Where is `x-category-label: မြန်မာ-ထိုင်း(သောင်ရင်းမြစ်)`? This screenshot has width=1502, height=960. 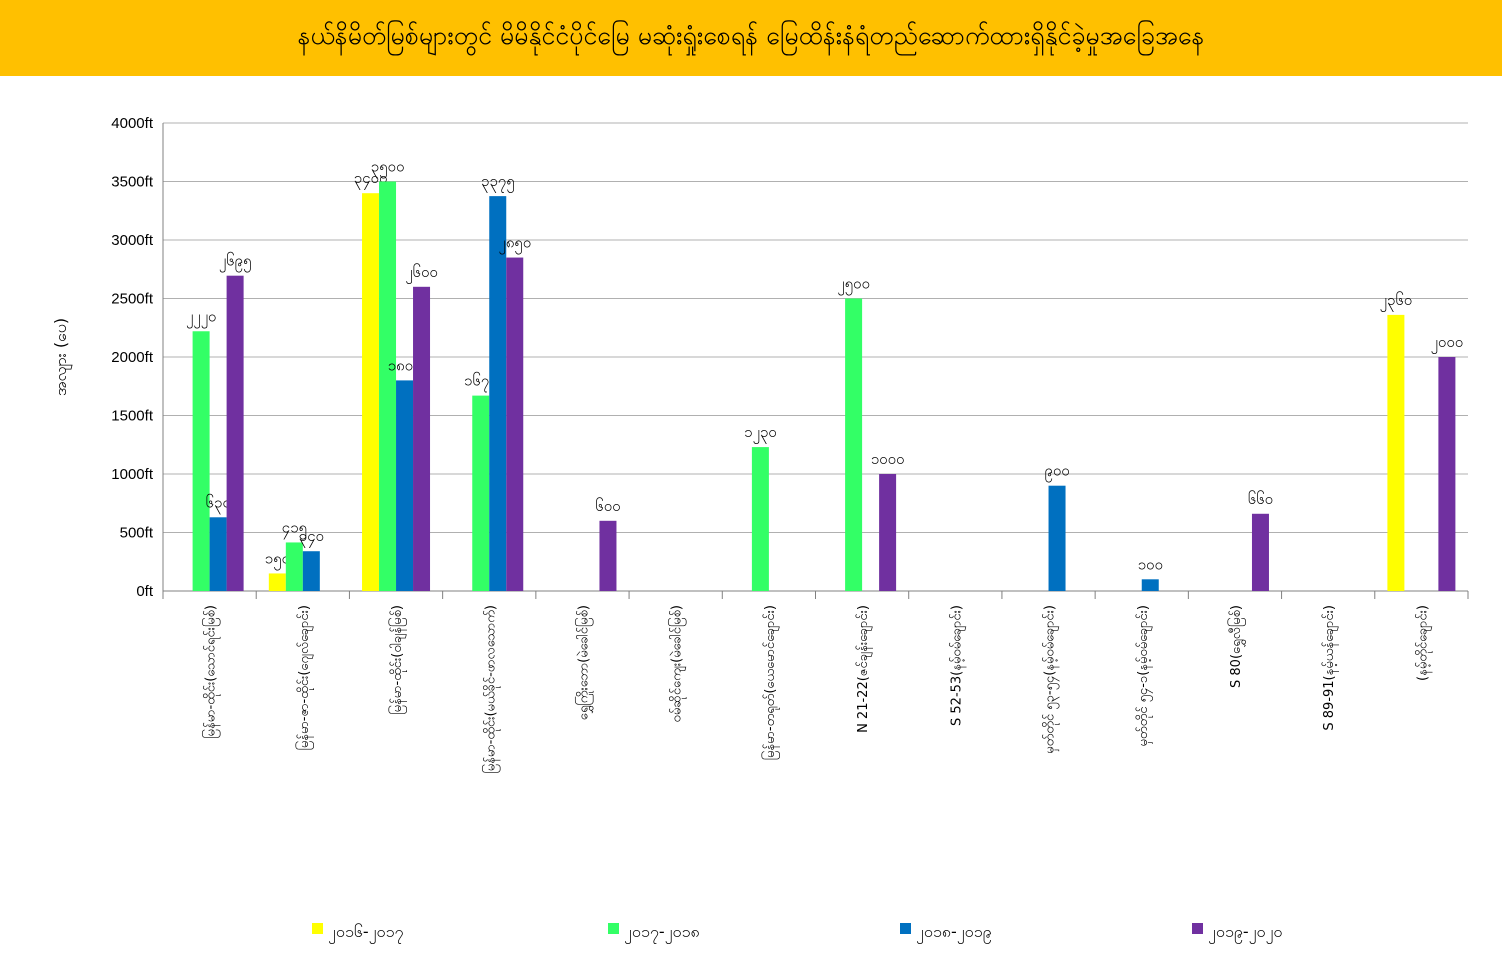 x-category-label: မြန်မာ-ထိုင်း(သောင်ရင်းမြစ်) is located at coordinates (211, 672).